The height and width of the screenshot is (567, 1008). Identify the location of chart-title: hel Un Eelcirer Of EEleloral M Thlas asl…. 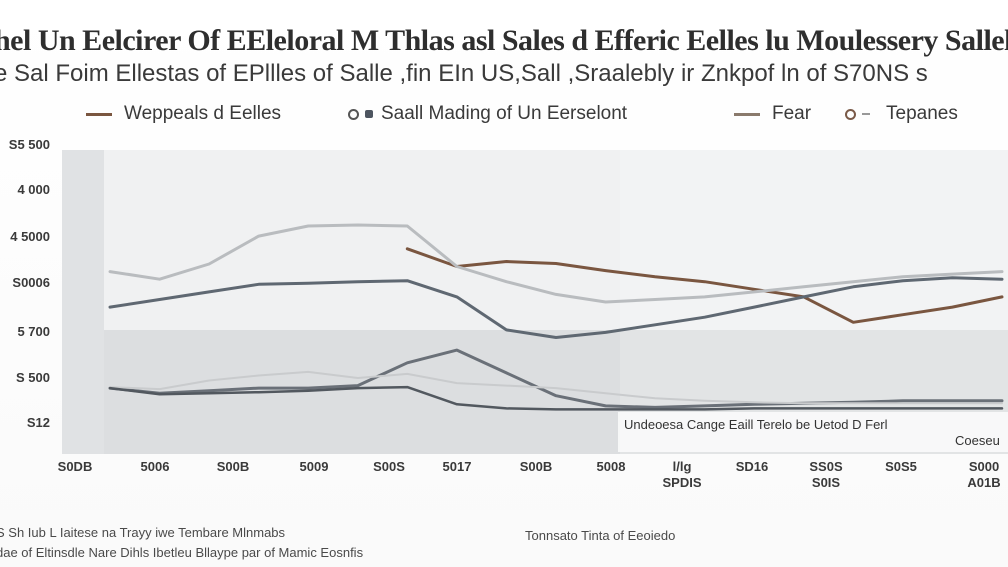
(504, 40).